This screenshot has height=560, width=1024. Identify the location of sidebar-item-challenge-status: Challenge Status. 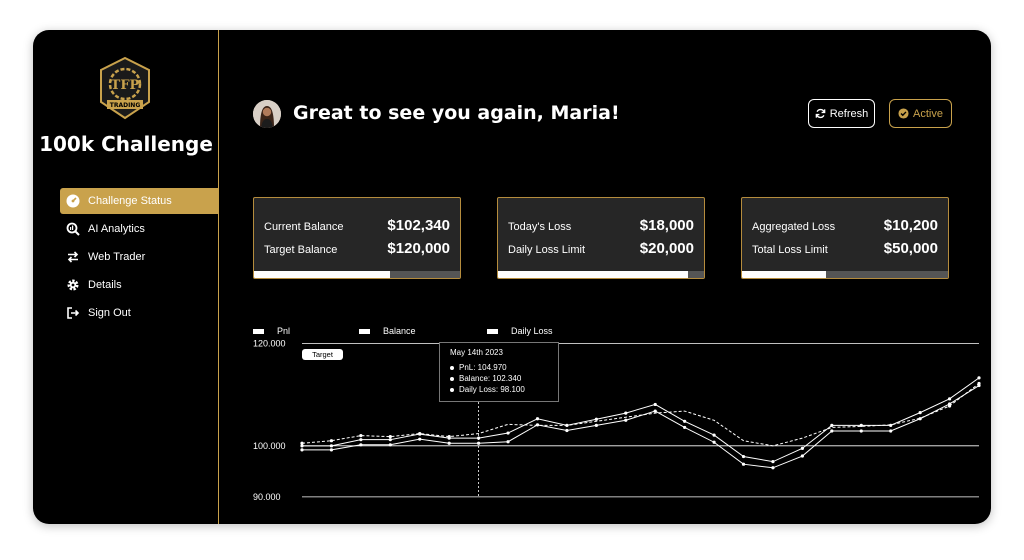
(139, 201).